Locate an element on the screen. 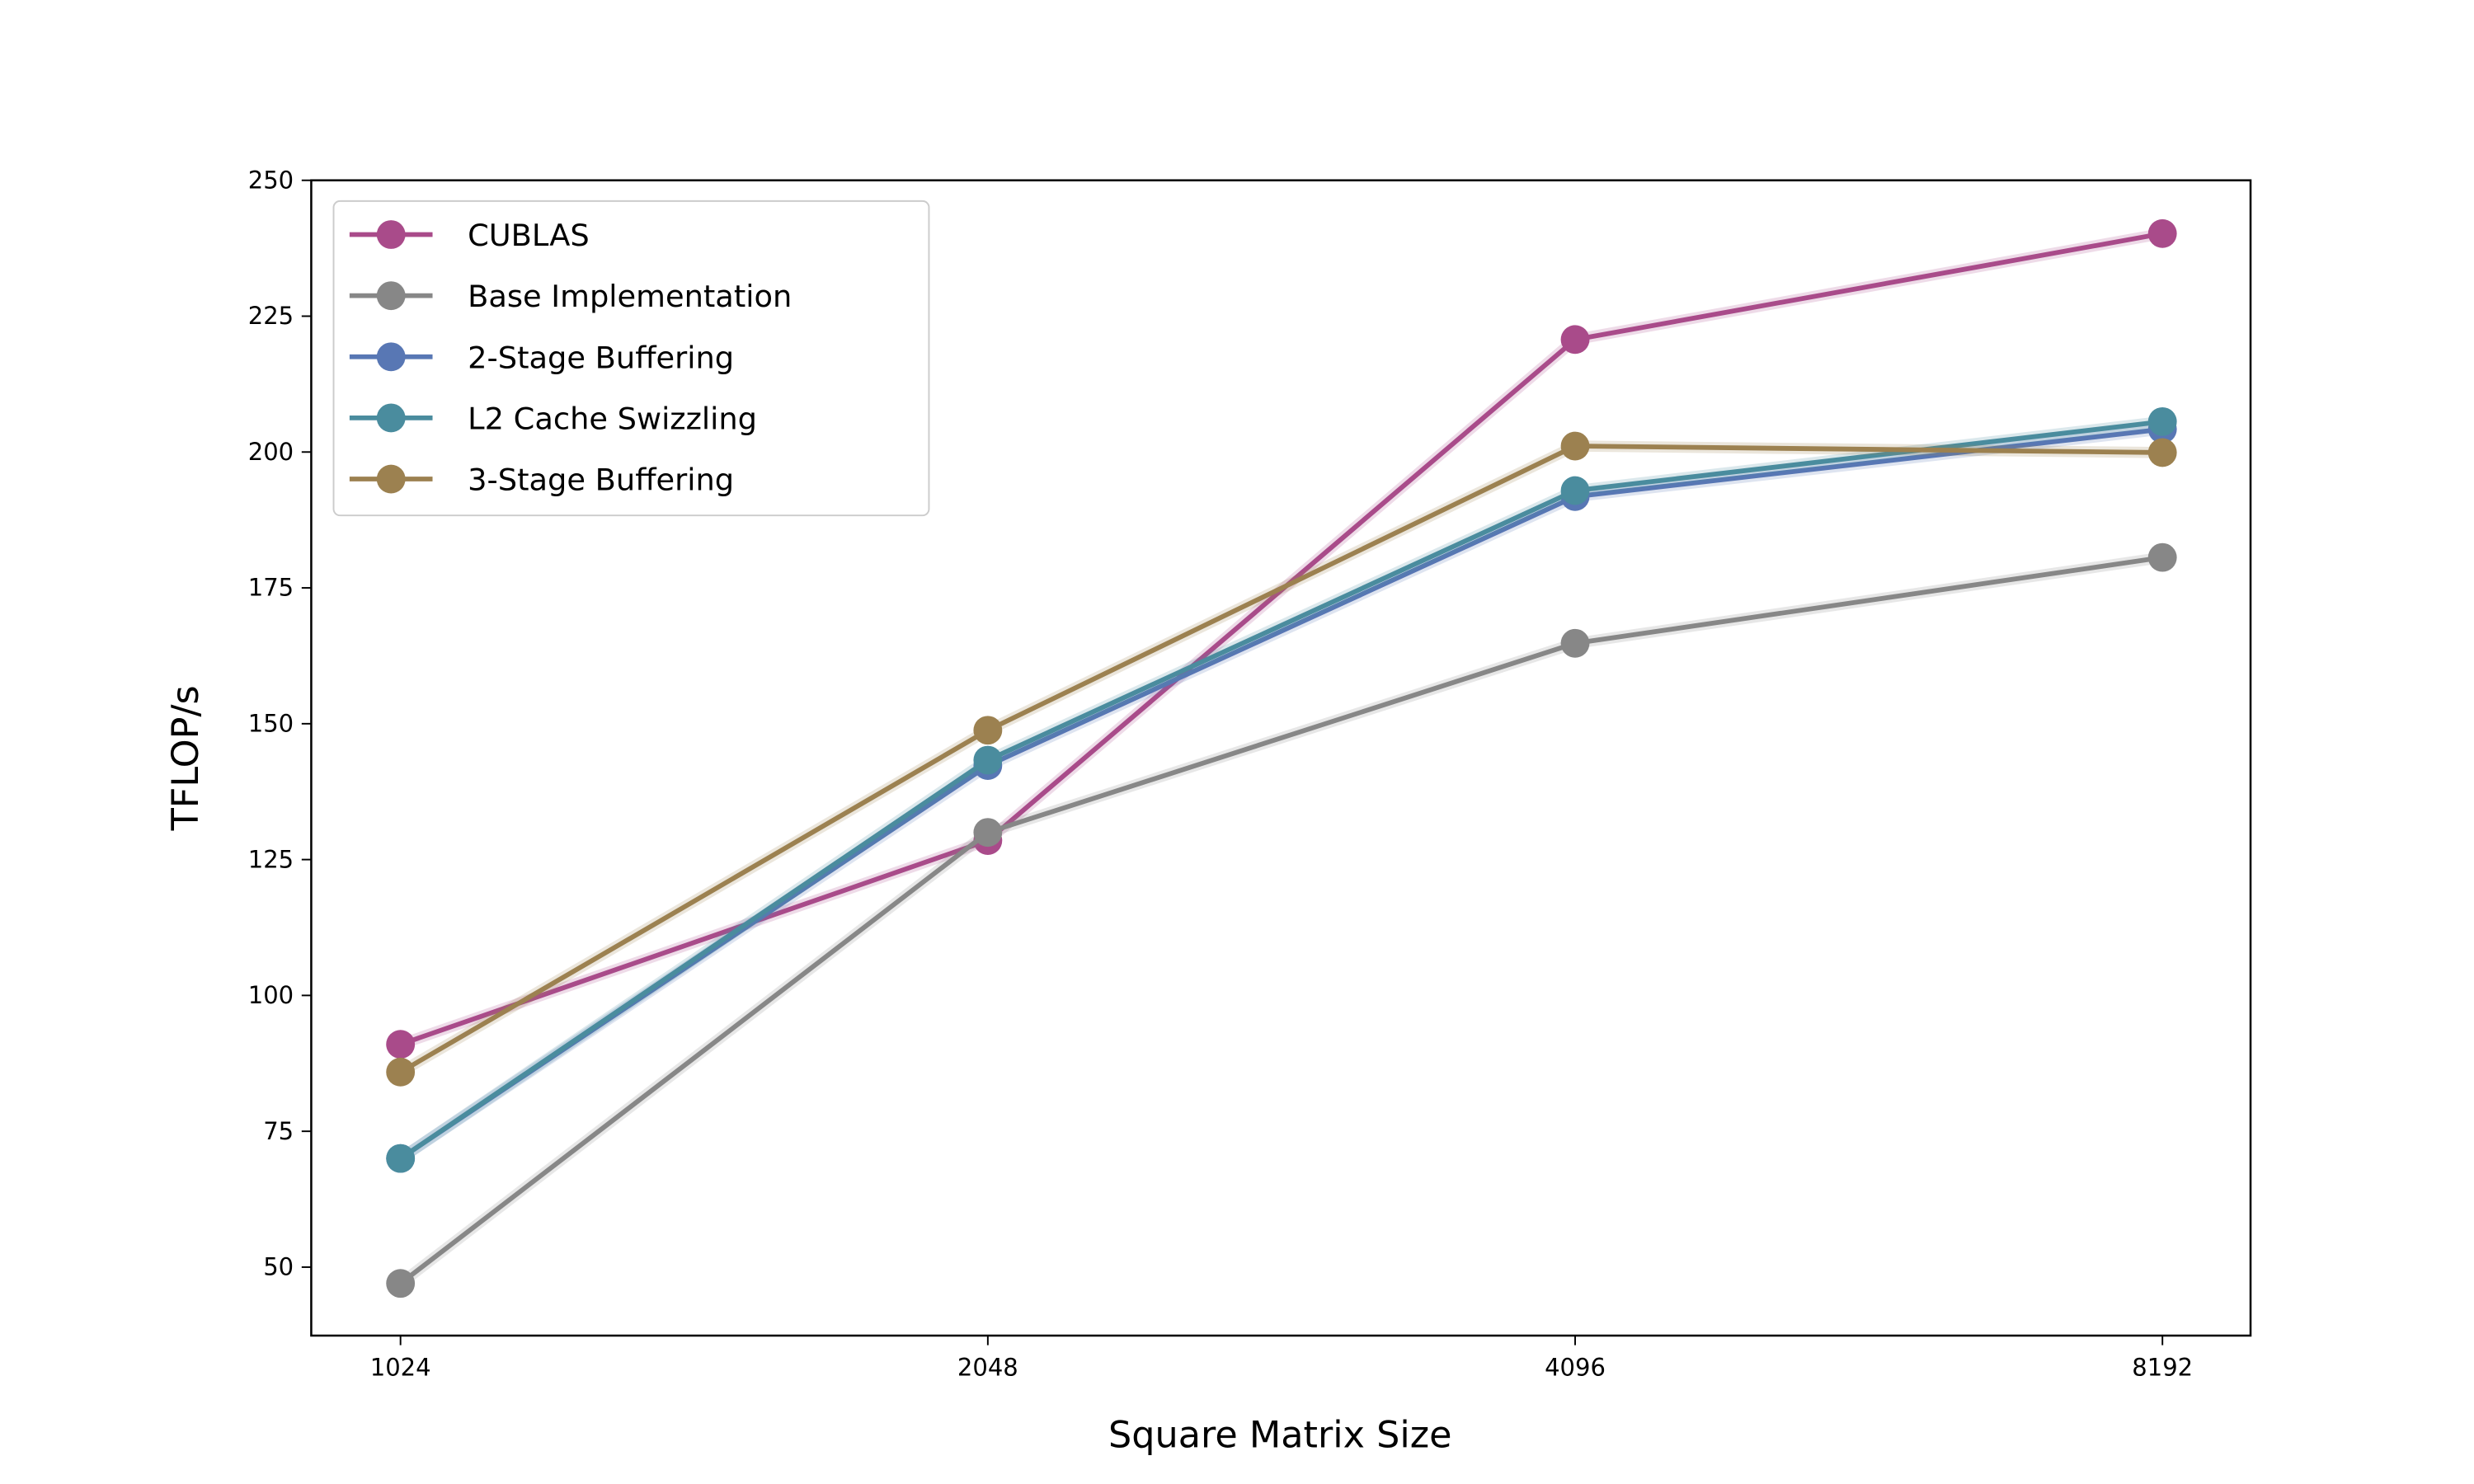 Image resolution: width=2474 pixels, height=1484 pixels. y-tick-label: 150 is located at coordinates (271, 724).